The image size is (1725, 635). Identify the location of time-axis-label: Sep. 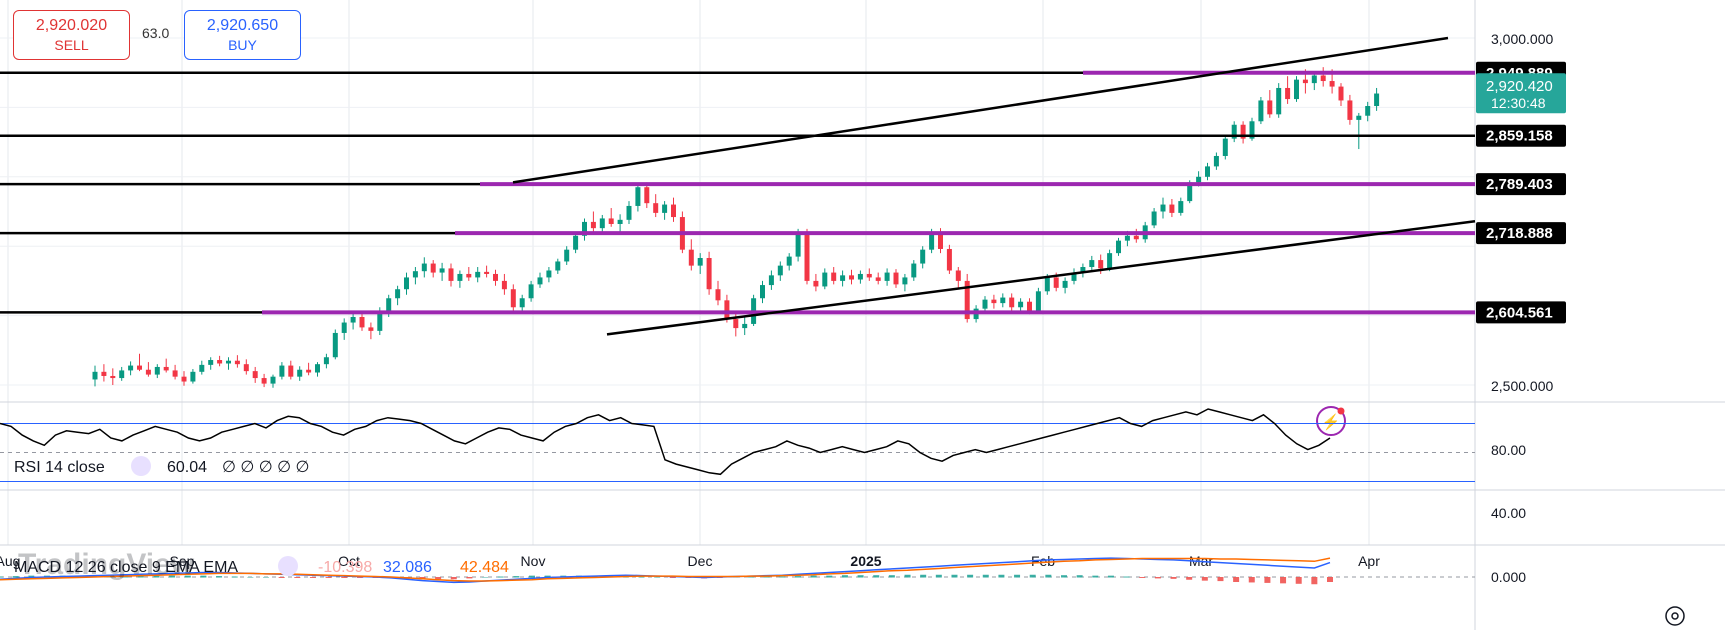
(182, 561).